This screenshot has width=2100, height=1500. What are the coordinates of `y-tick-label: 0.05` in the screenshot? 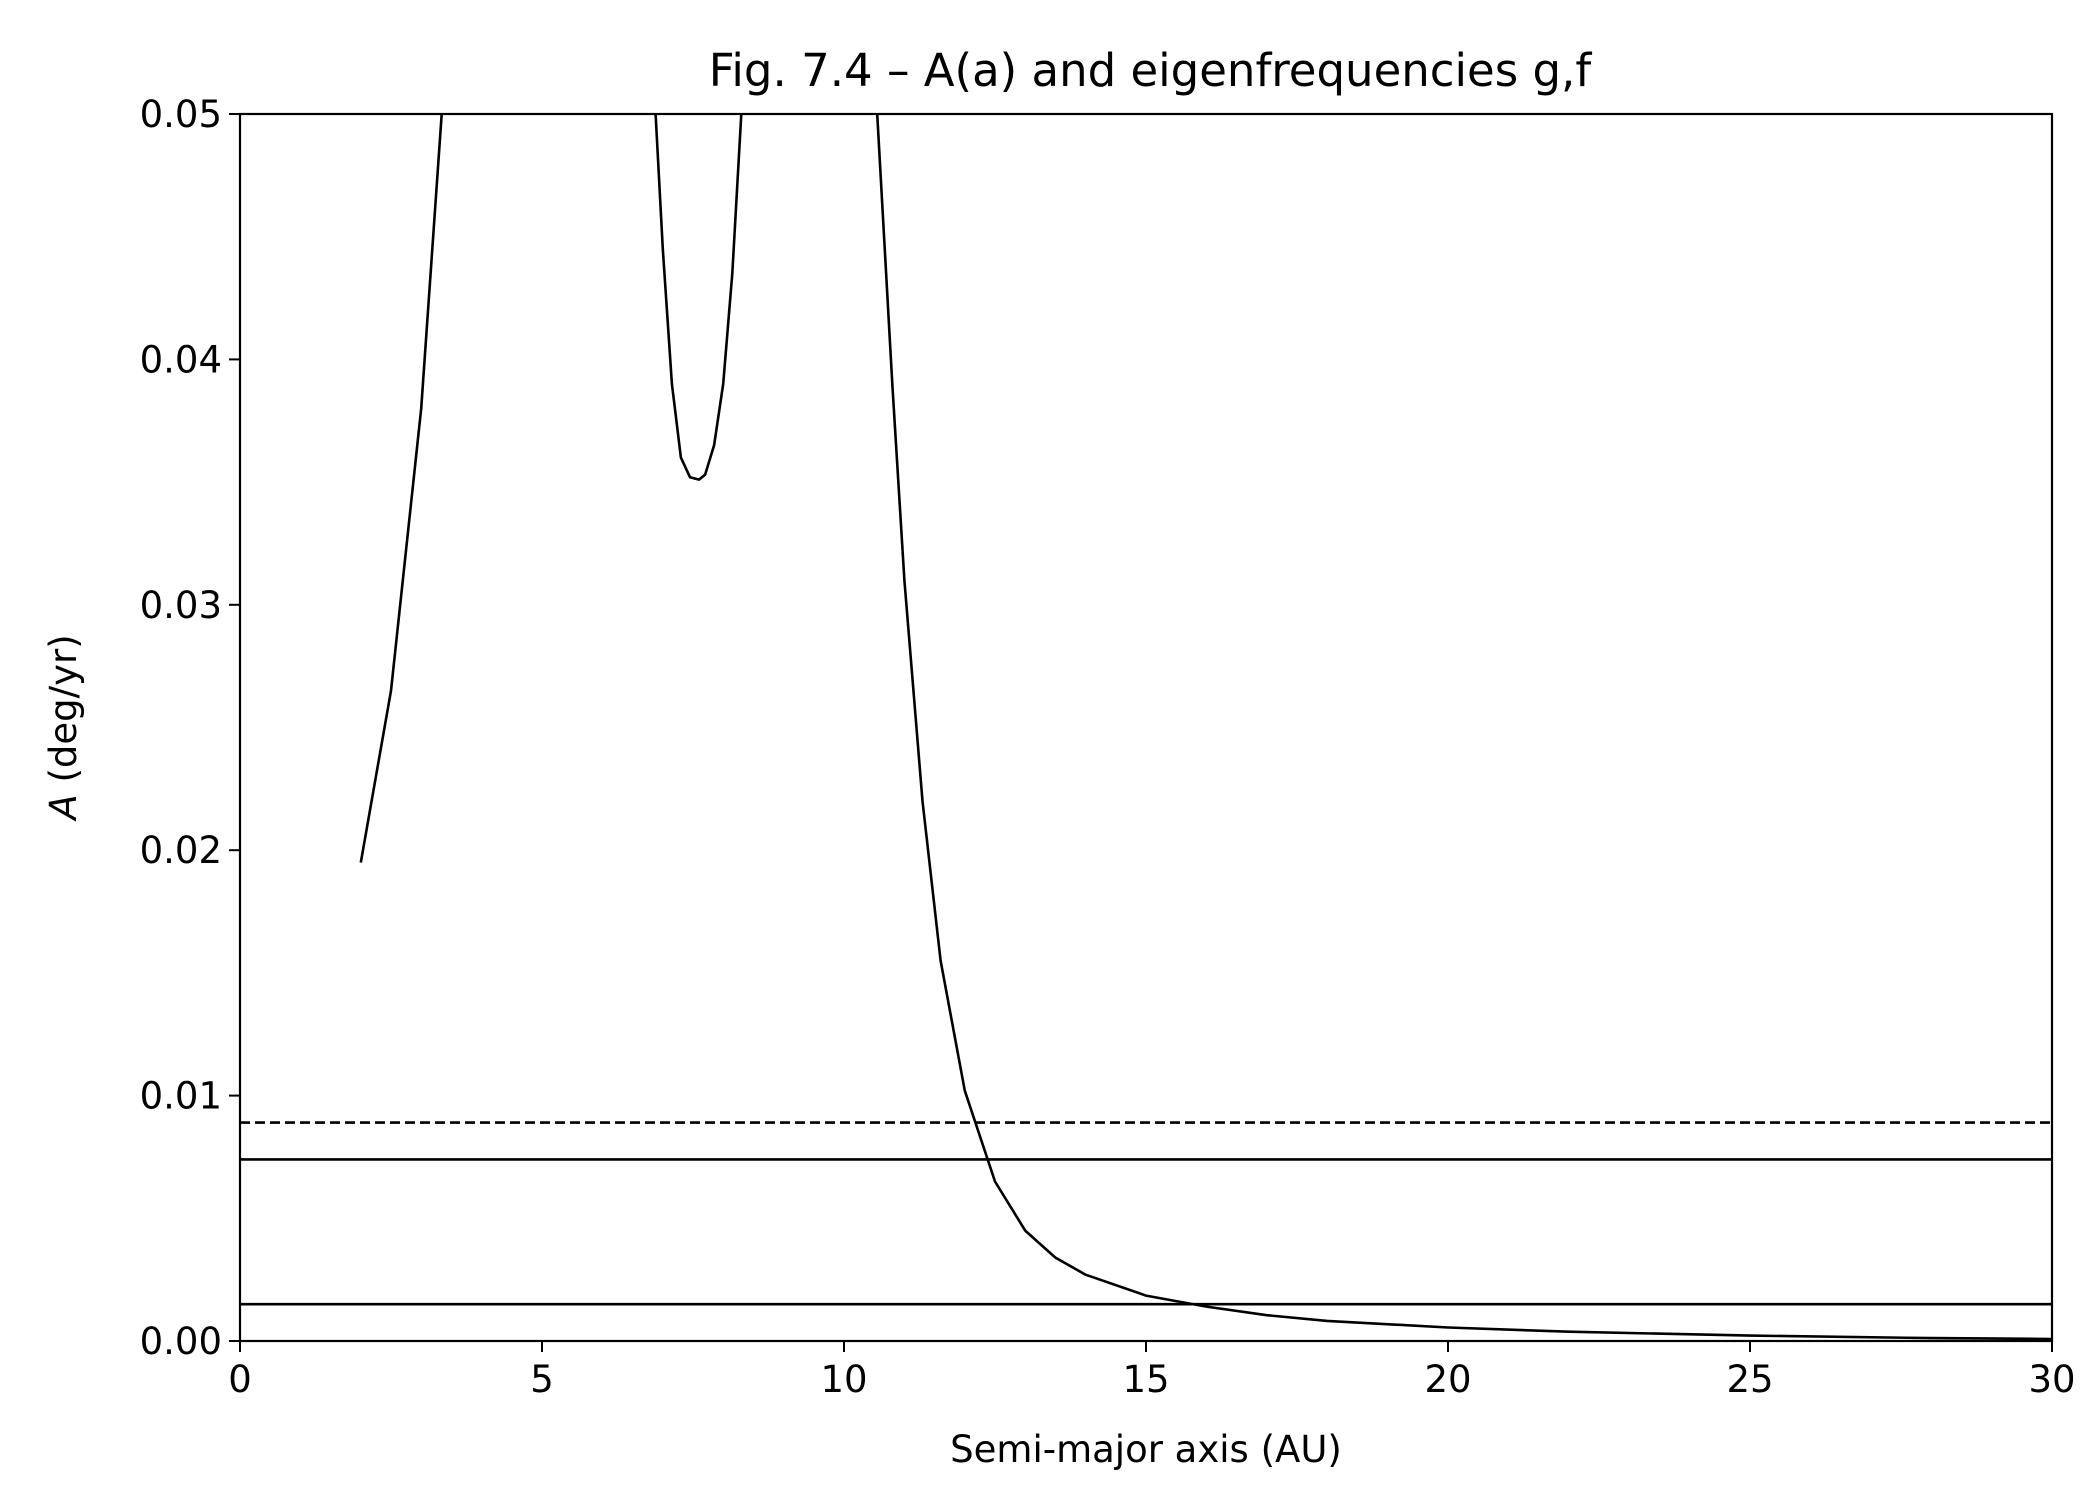 It's located at (181, 114).